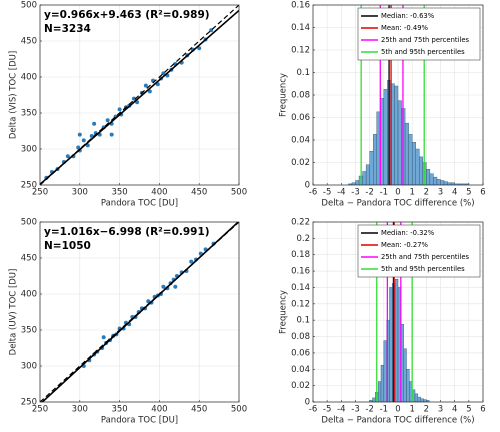 This screenshot has height=432, width=500. Describe the element at coordinates (405, 28) in the screenshot. I see `legend-label: Mean: -0.49%` at that location.